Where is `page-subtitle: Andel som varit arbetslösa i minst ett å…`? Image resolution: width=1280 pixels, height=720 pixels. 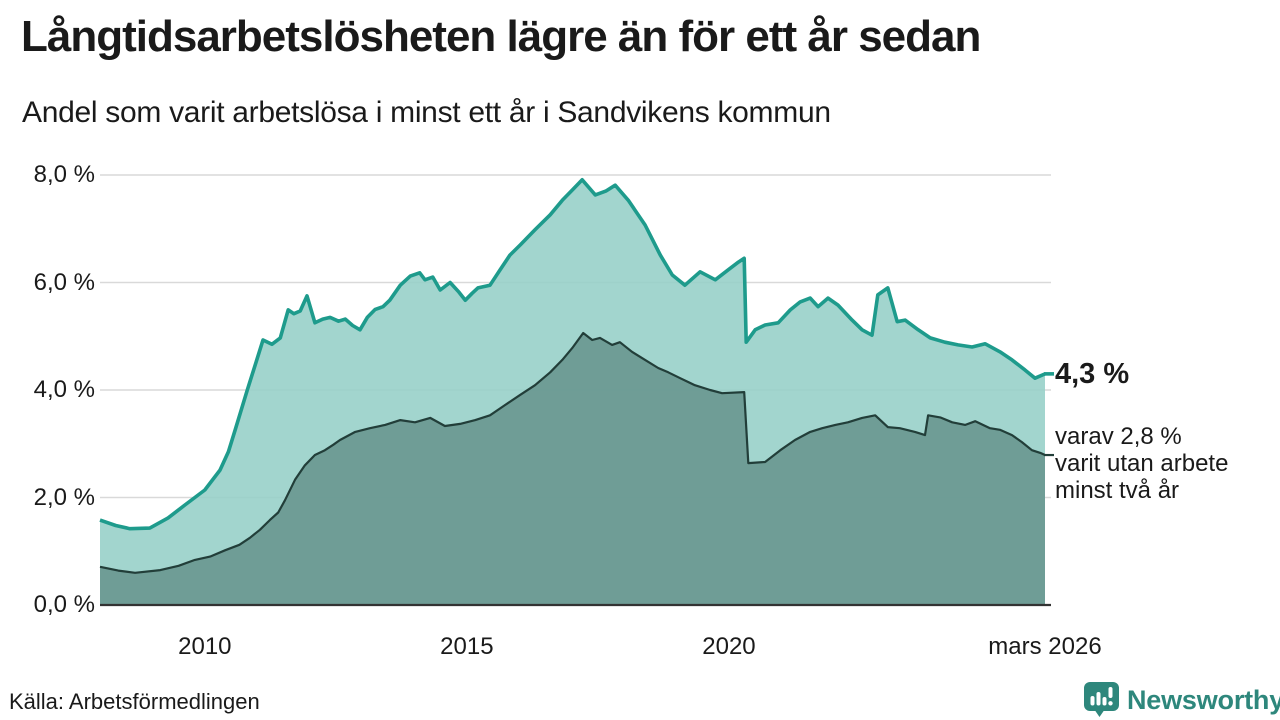
page-subtitle: Andel som varit arbetslösa i minst ett å… is located at coordinates (426, 112).